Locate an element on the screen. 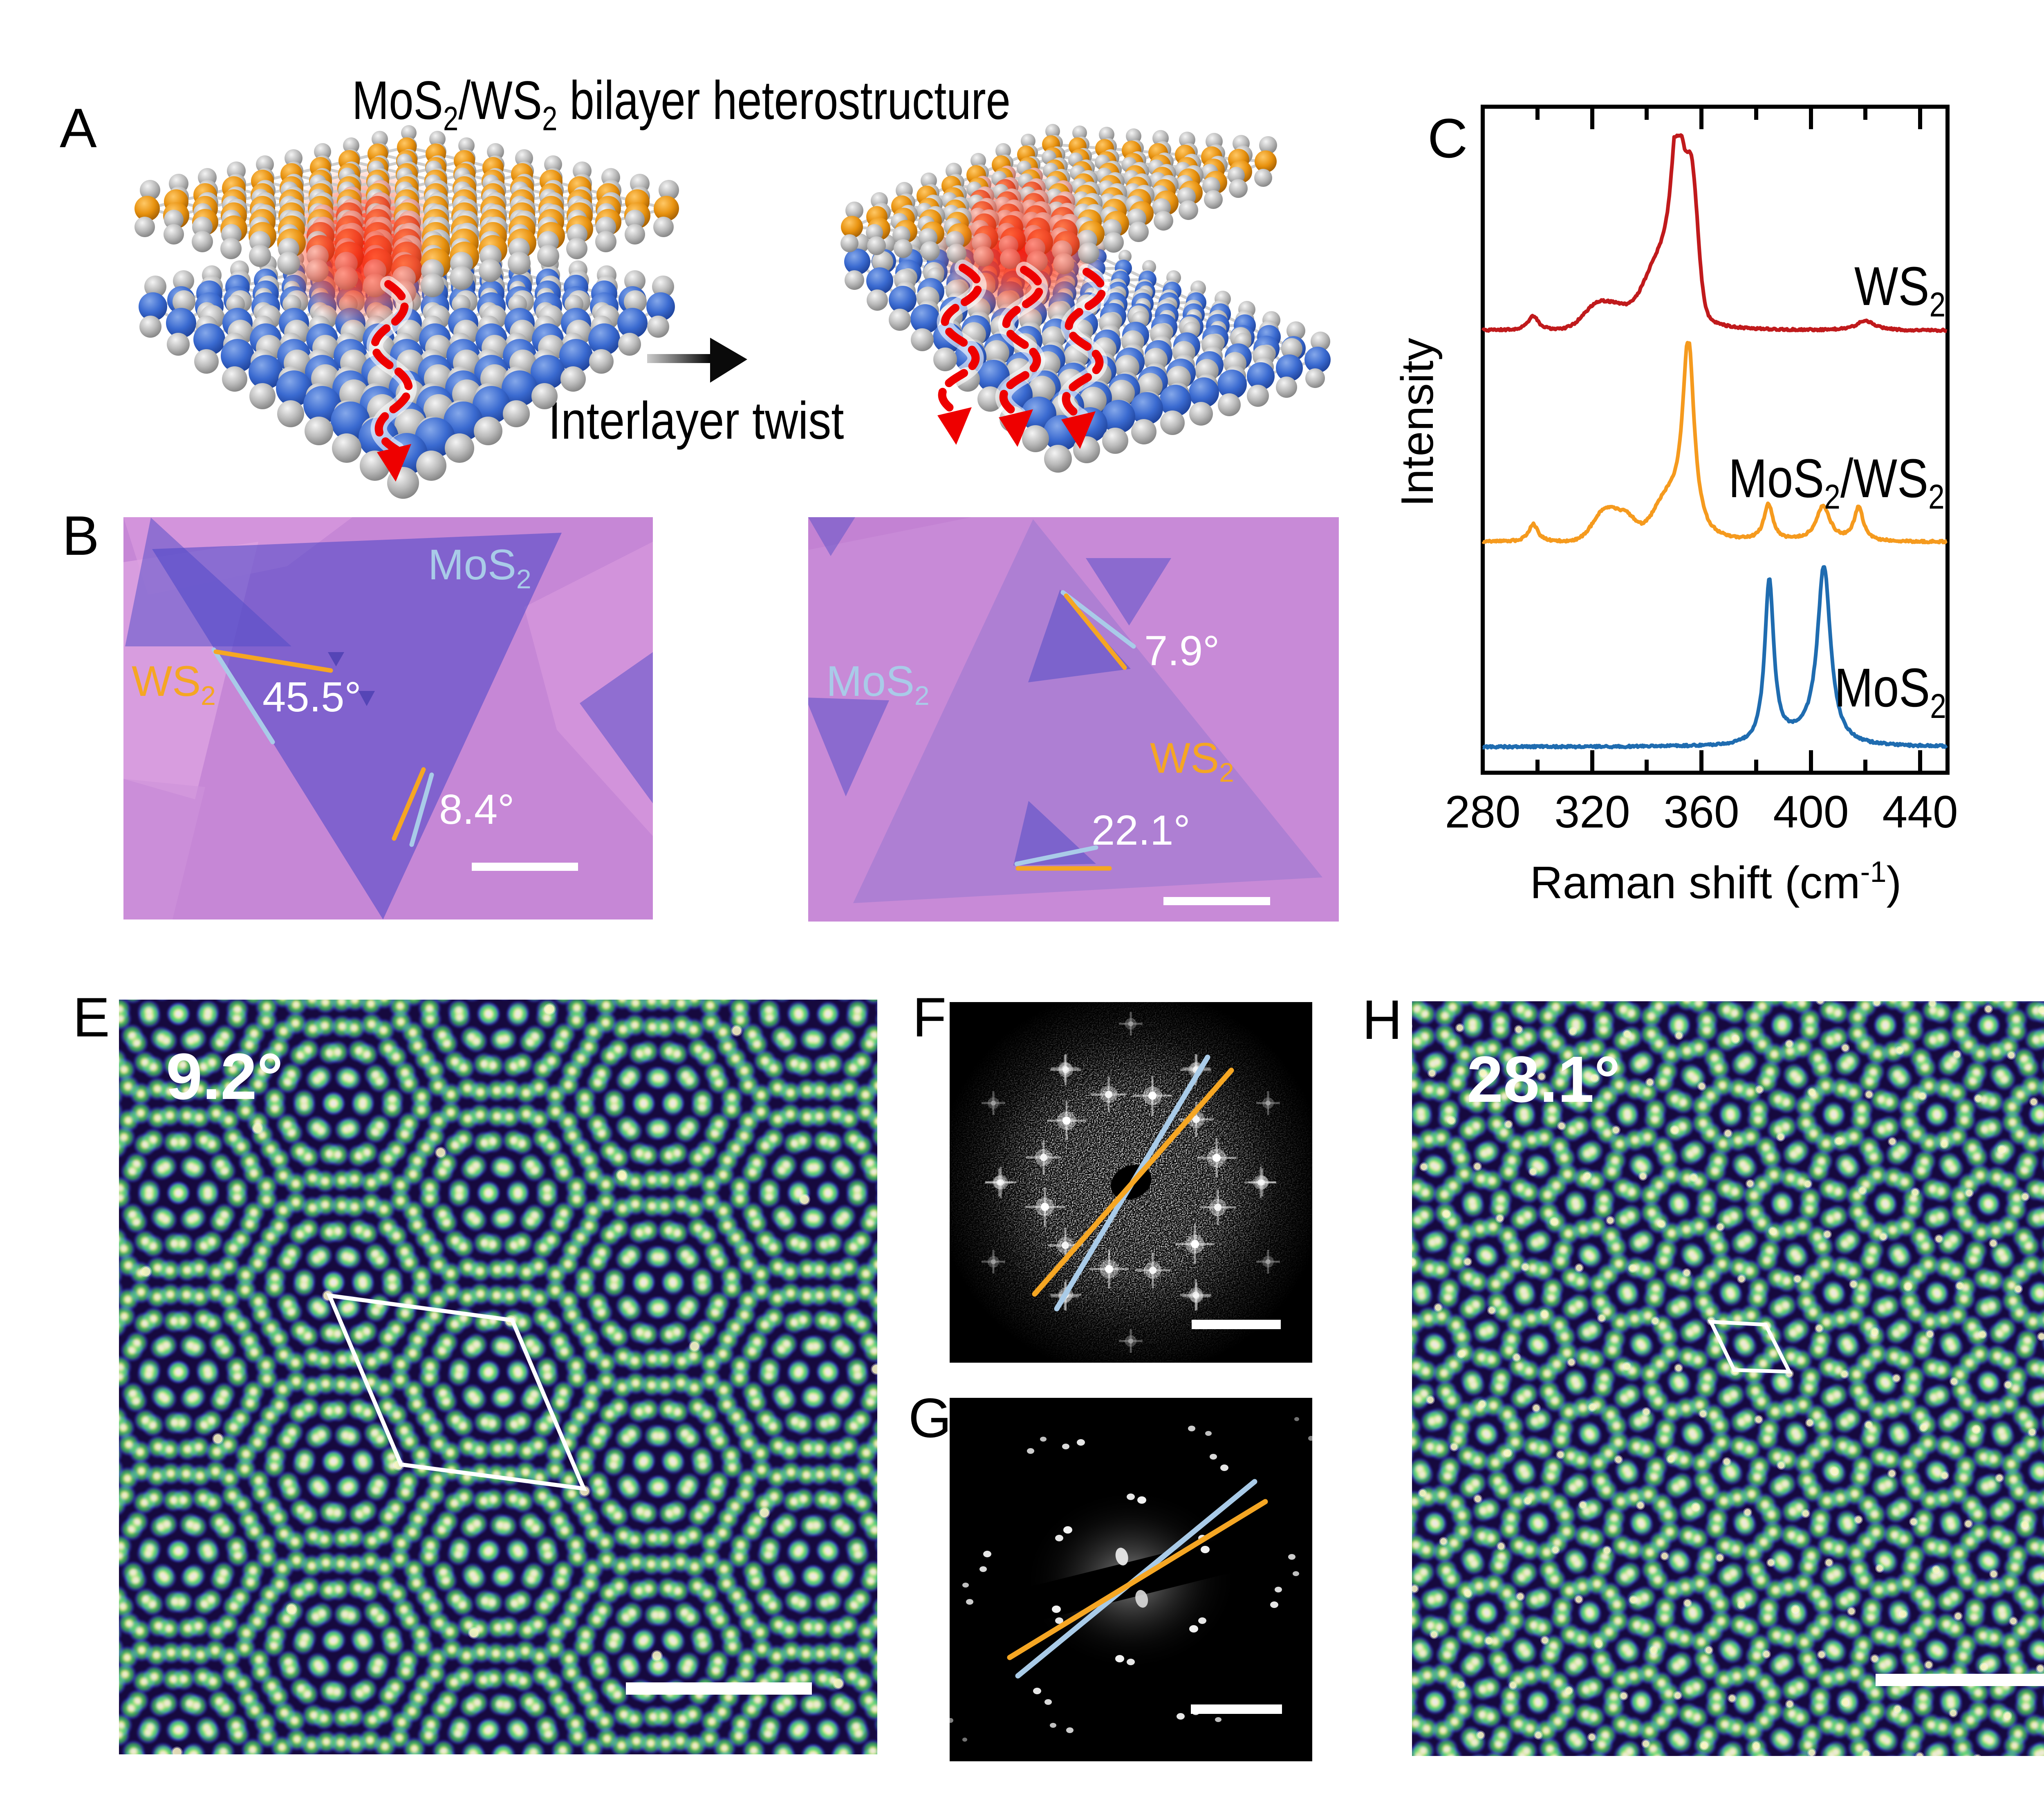 Image resolution: width=2044 pixels, height=1803 pixels. svg-text: 7.9° is located at coordinates (1182, 650).